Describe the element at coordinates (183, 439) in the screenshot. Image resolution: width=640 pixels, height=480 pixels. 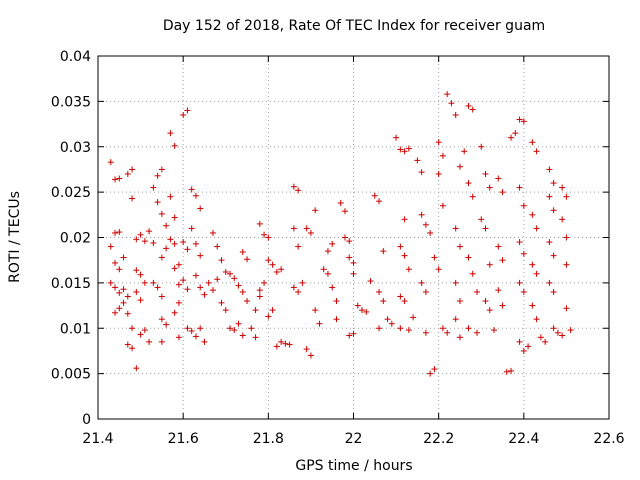
I see `x-tick-label: 21.6` at that location.